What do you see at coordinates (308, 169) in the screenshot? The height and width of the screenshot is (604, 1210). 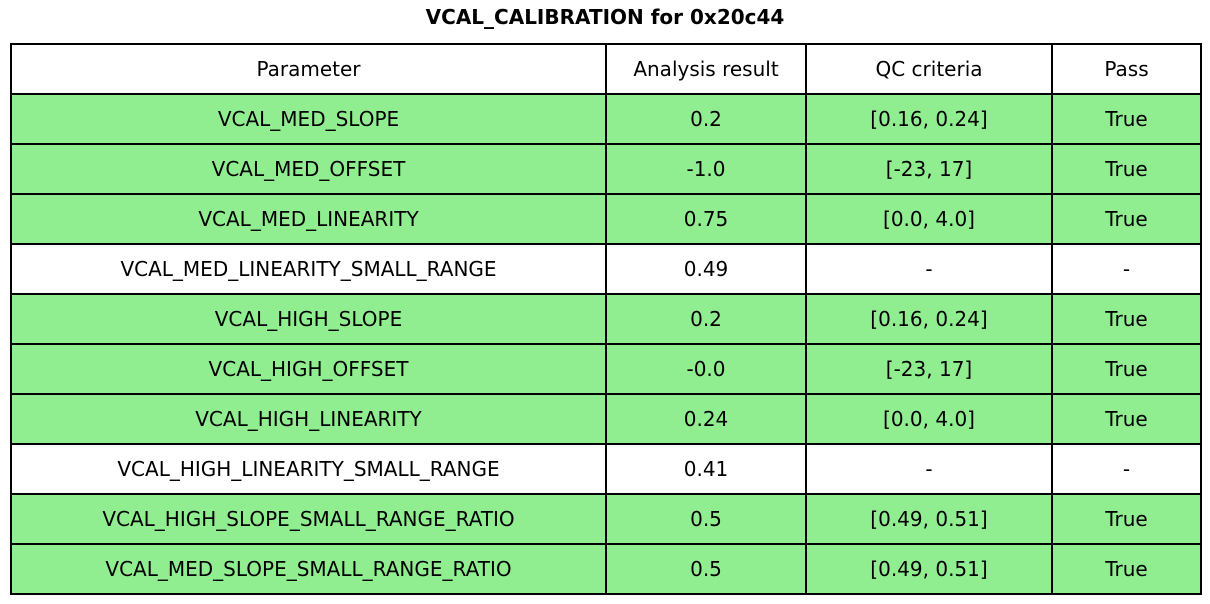 I see `cell-parameter: VCAL_MED_OFFSET` at bounding box center [308, 169].